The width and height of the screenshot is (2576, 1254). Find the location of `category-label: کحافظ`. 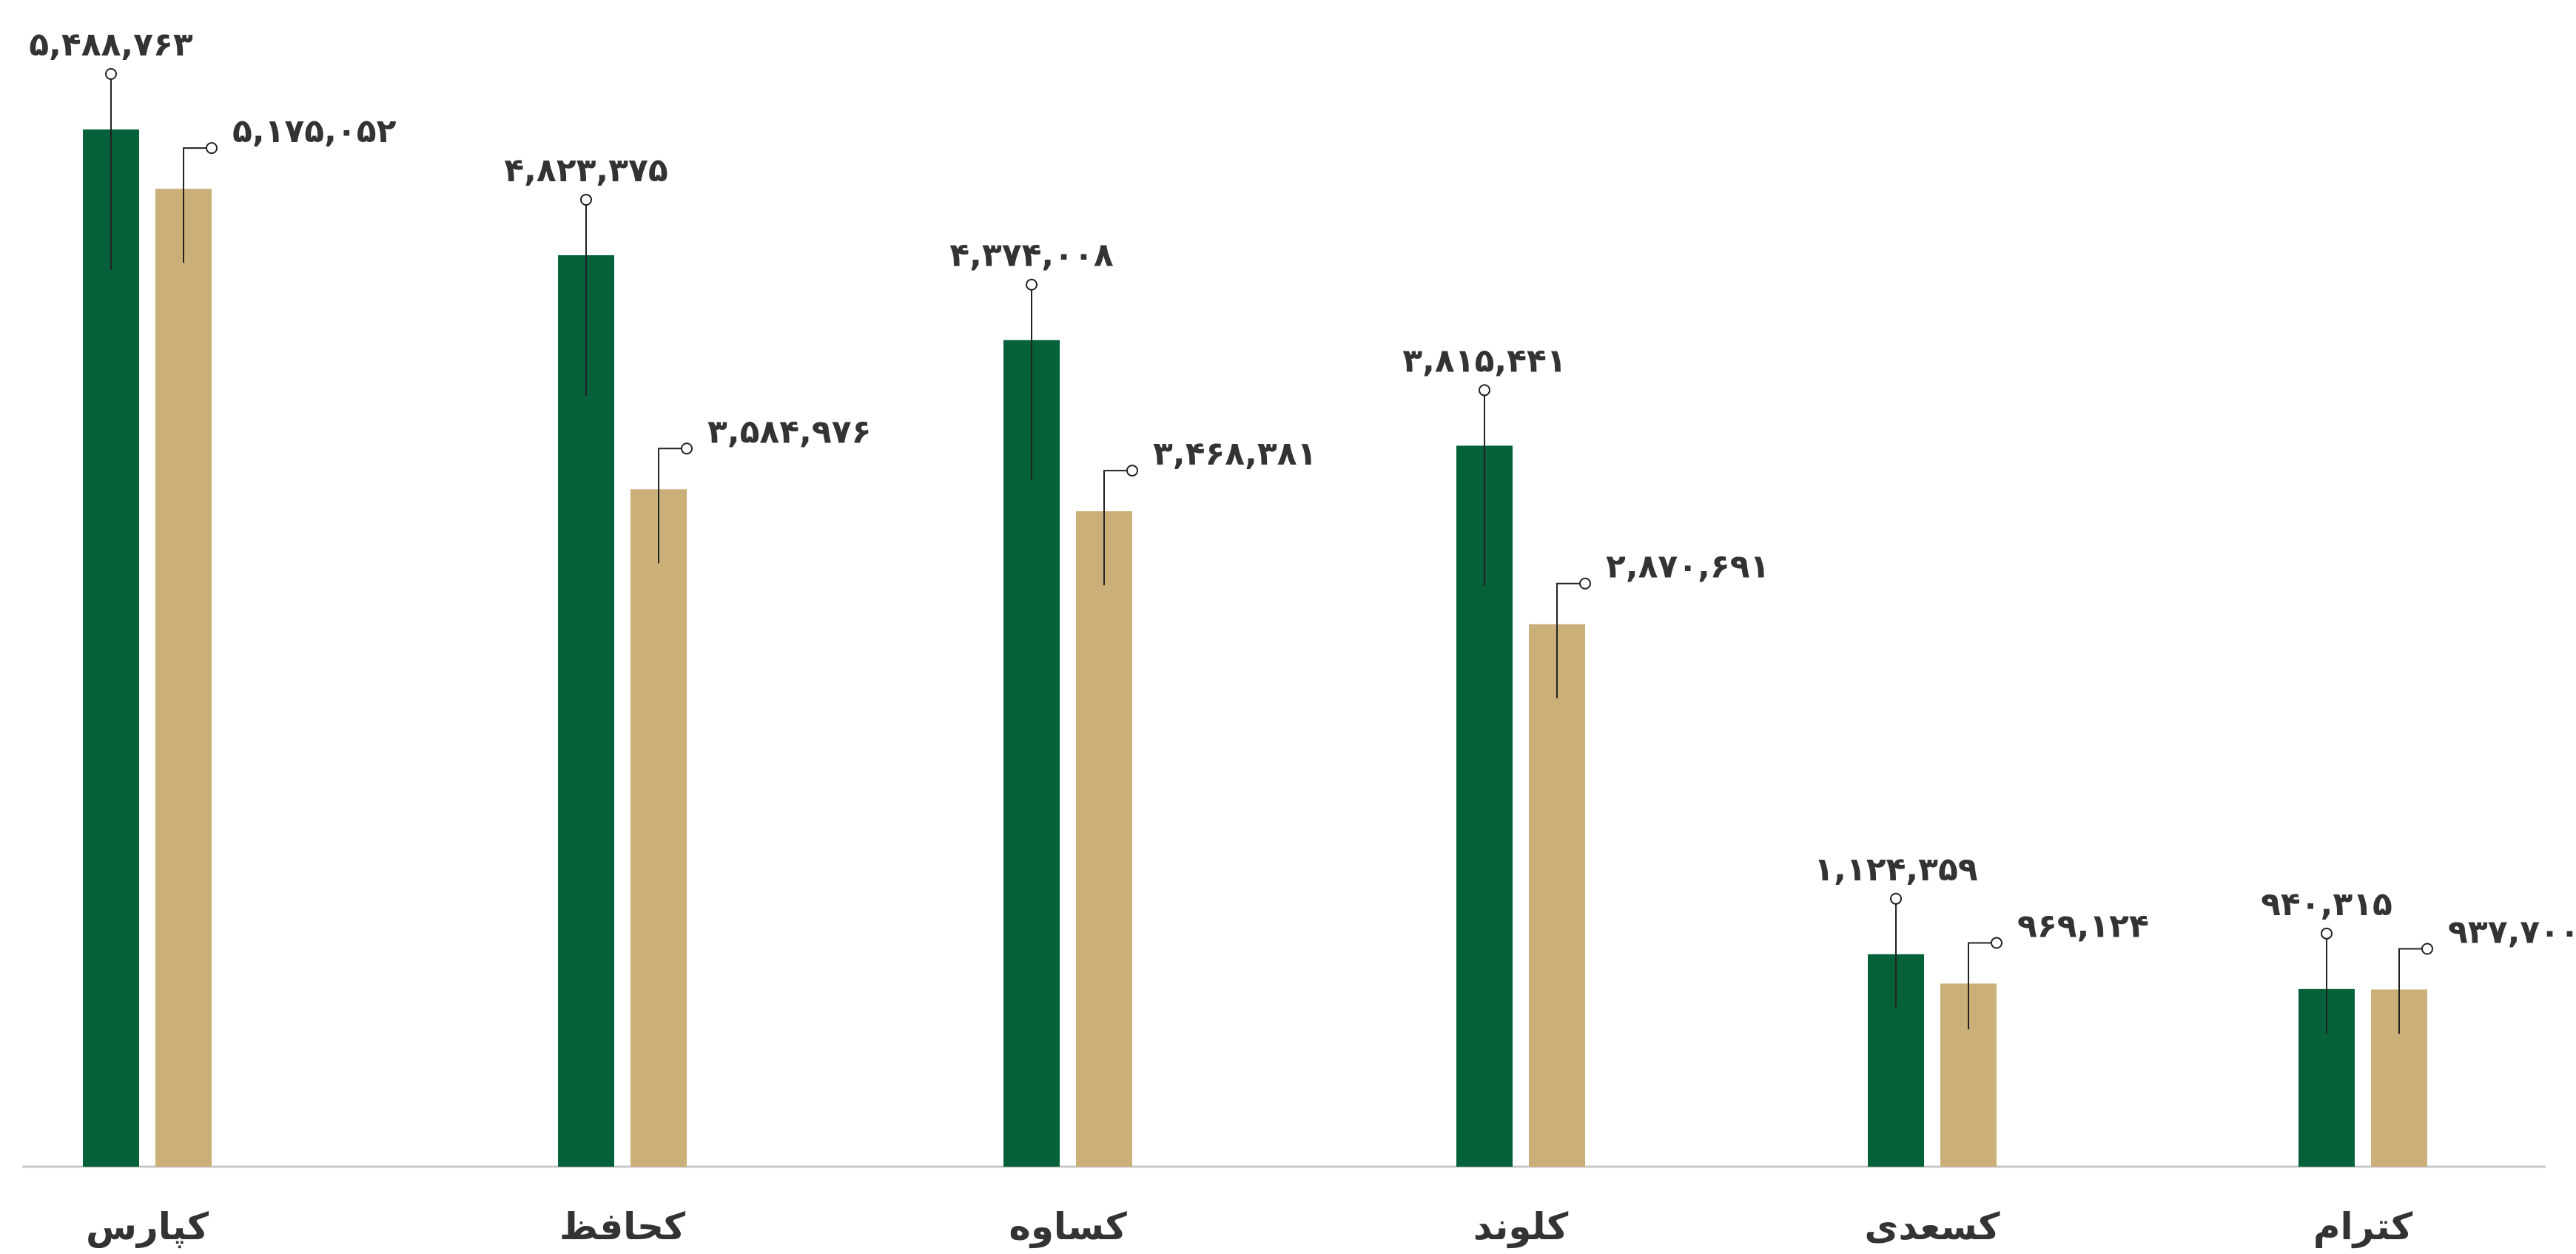

category-label: کحافظ is located at coordinates (622, 1226).